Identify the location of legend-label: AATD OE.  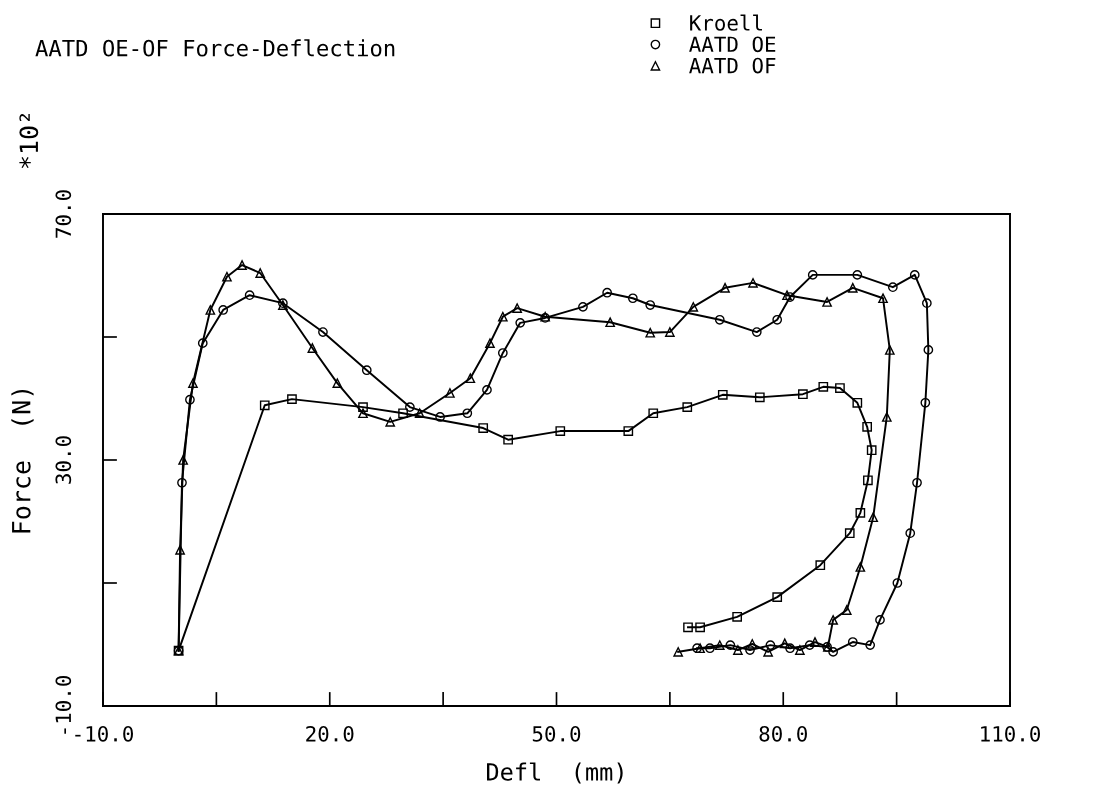
(732, 44).